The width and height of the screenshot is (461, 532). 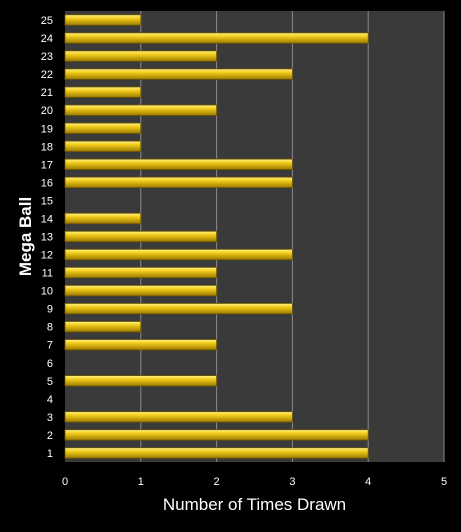 What do you see at coordinates (47, 292) in the screenshot?
I see `y-tick-label: 10` at bounding box center [47, 292].